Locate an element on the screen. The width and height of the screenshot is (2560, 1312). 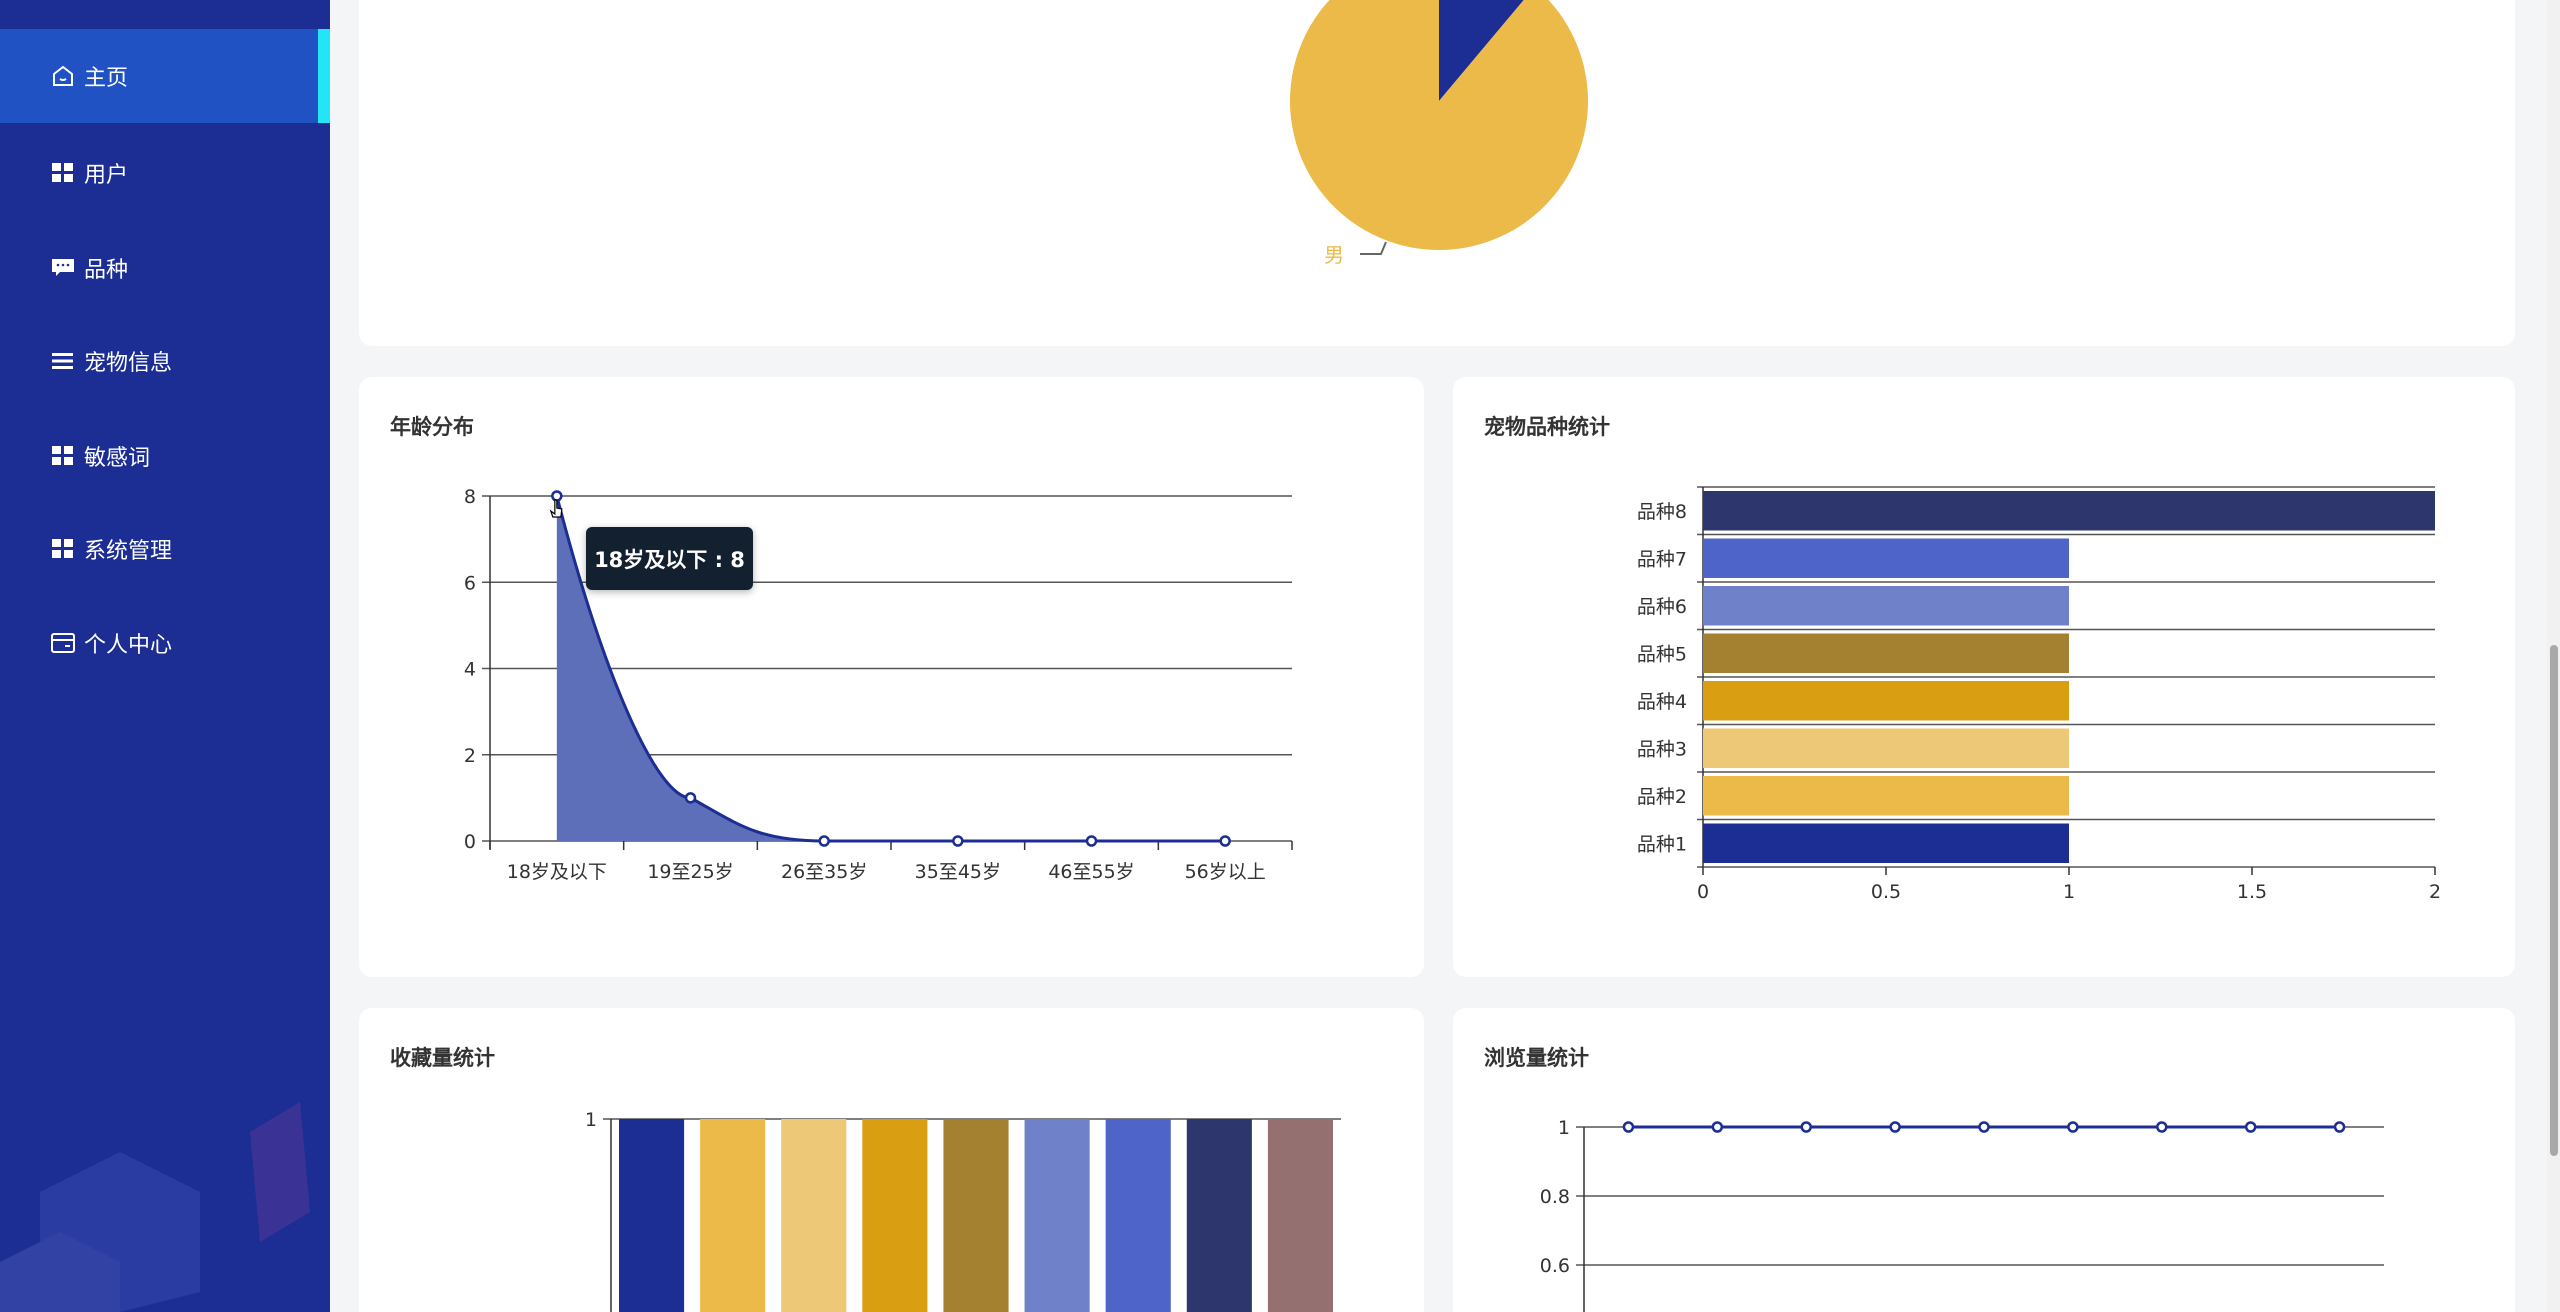
views-line-chart: 0.6 0.8 1 is located at coordinates (1962, 1214).